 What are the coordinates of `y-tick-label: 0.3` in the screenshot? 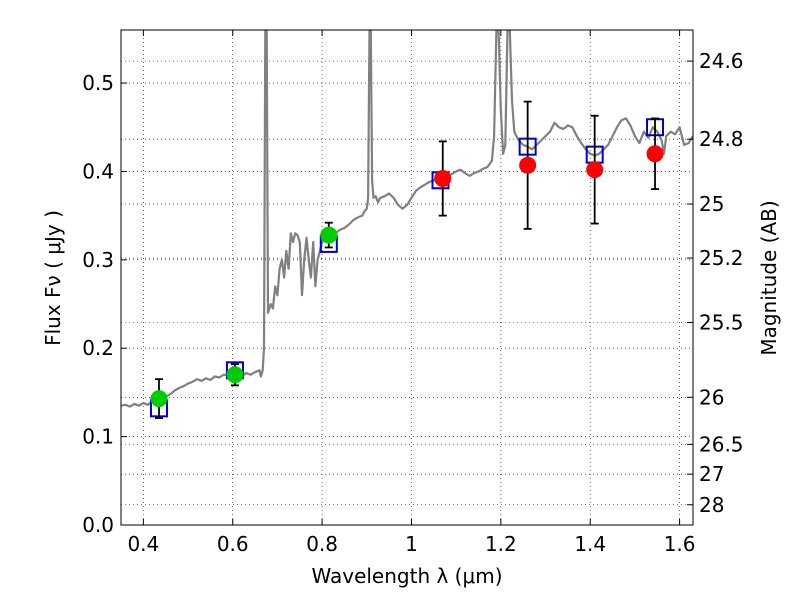 It's located at (98, 260).